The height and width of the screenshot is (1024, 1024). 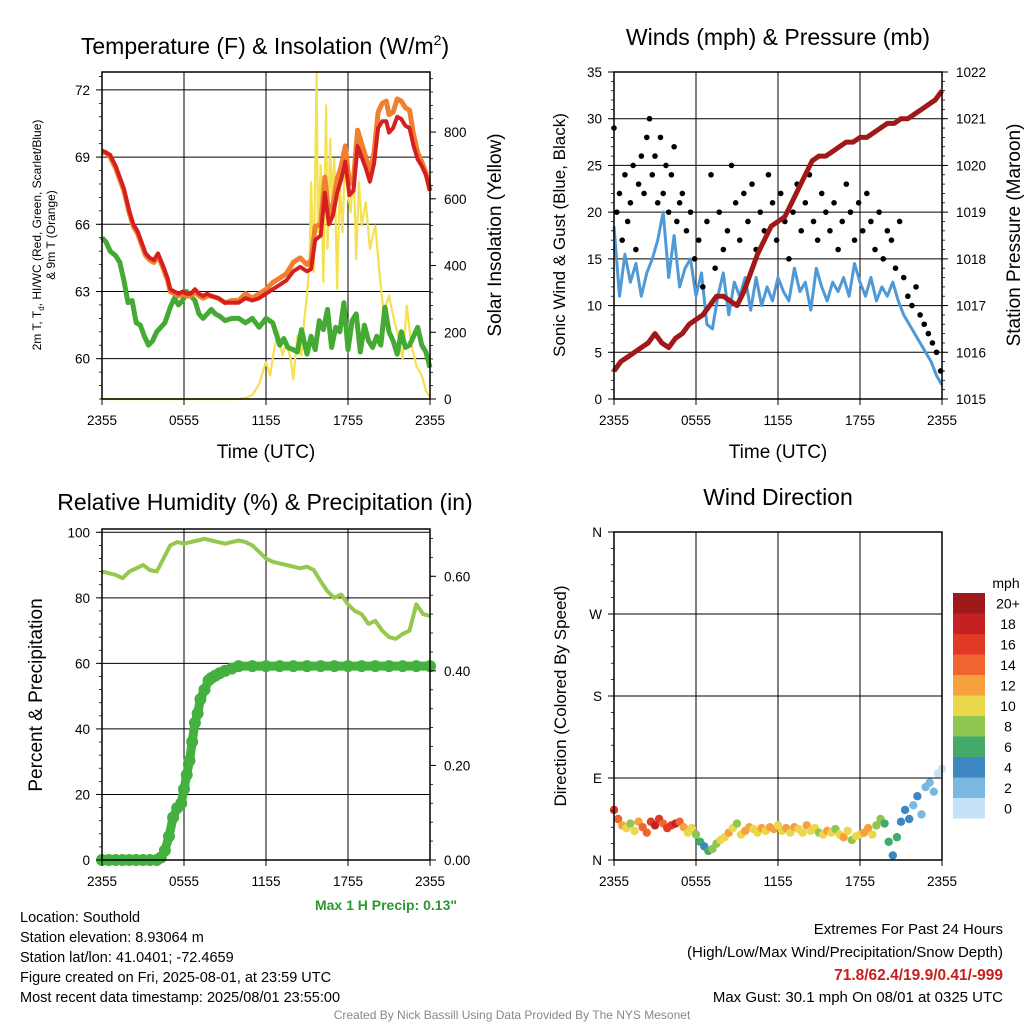 What do you see at coordinates (942, 420) in the screenshot?
I see `winds-x-tick-label: 2355` at bounding box center [942, 420].